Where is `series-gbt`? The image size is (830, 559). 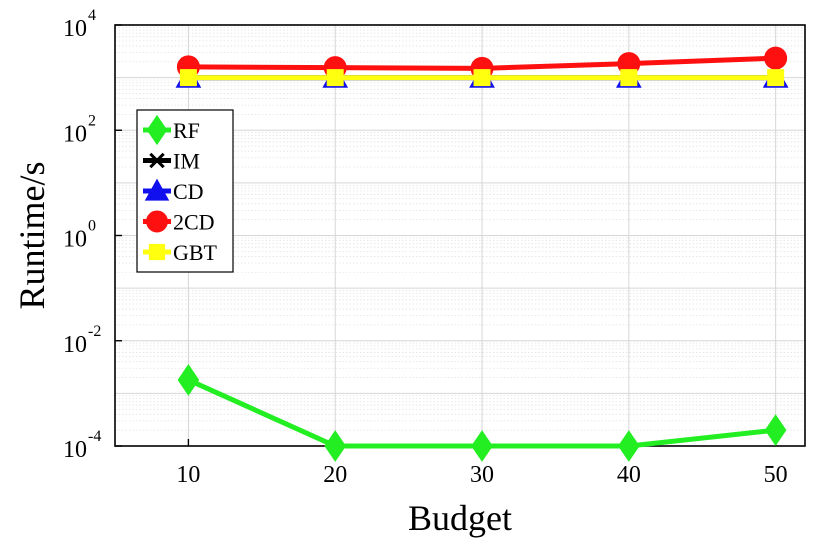
series-gbt is located at coordinates (482, 78).